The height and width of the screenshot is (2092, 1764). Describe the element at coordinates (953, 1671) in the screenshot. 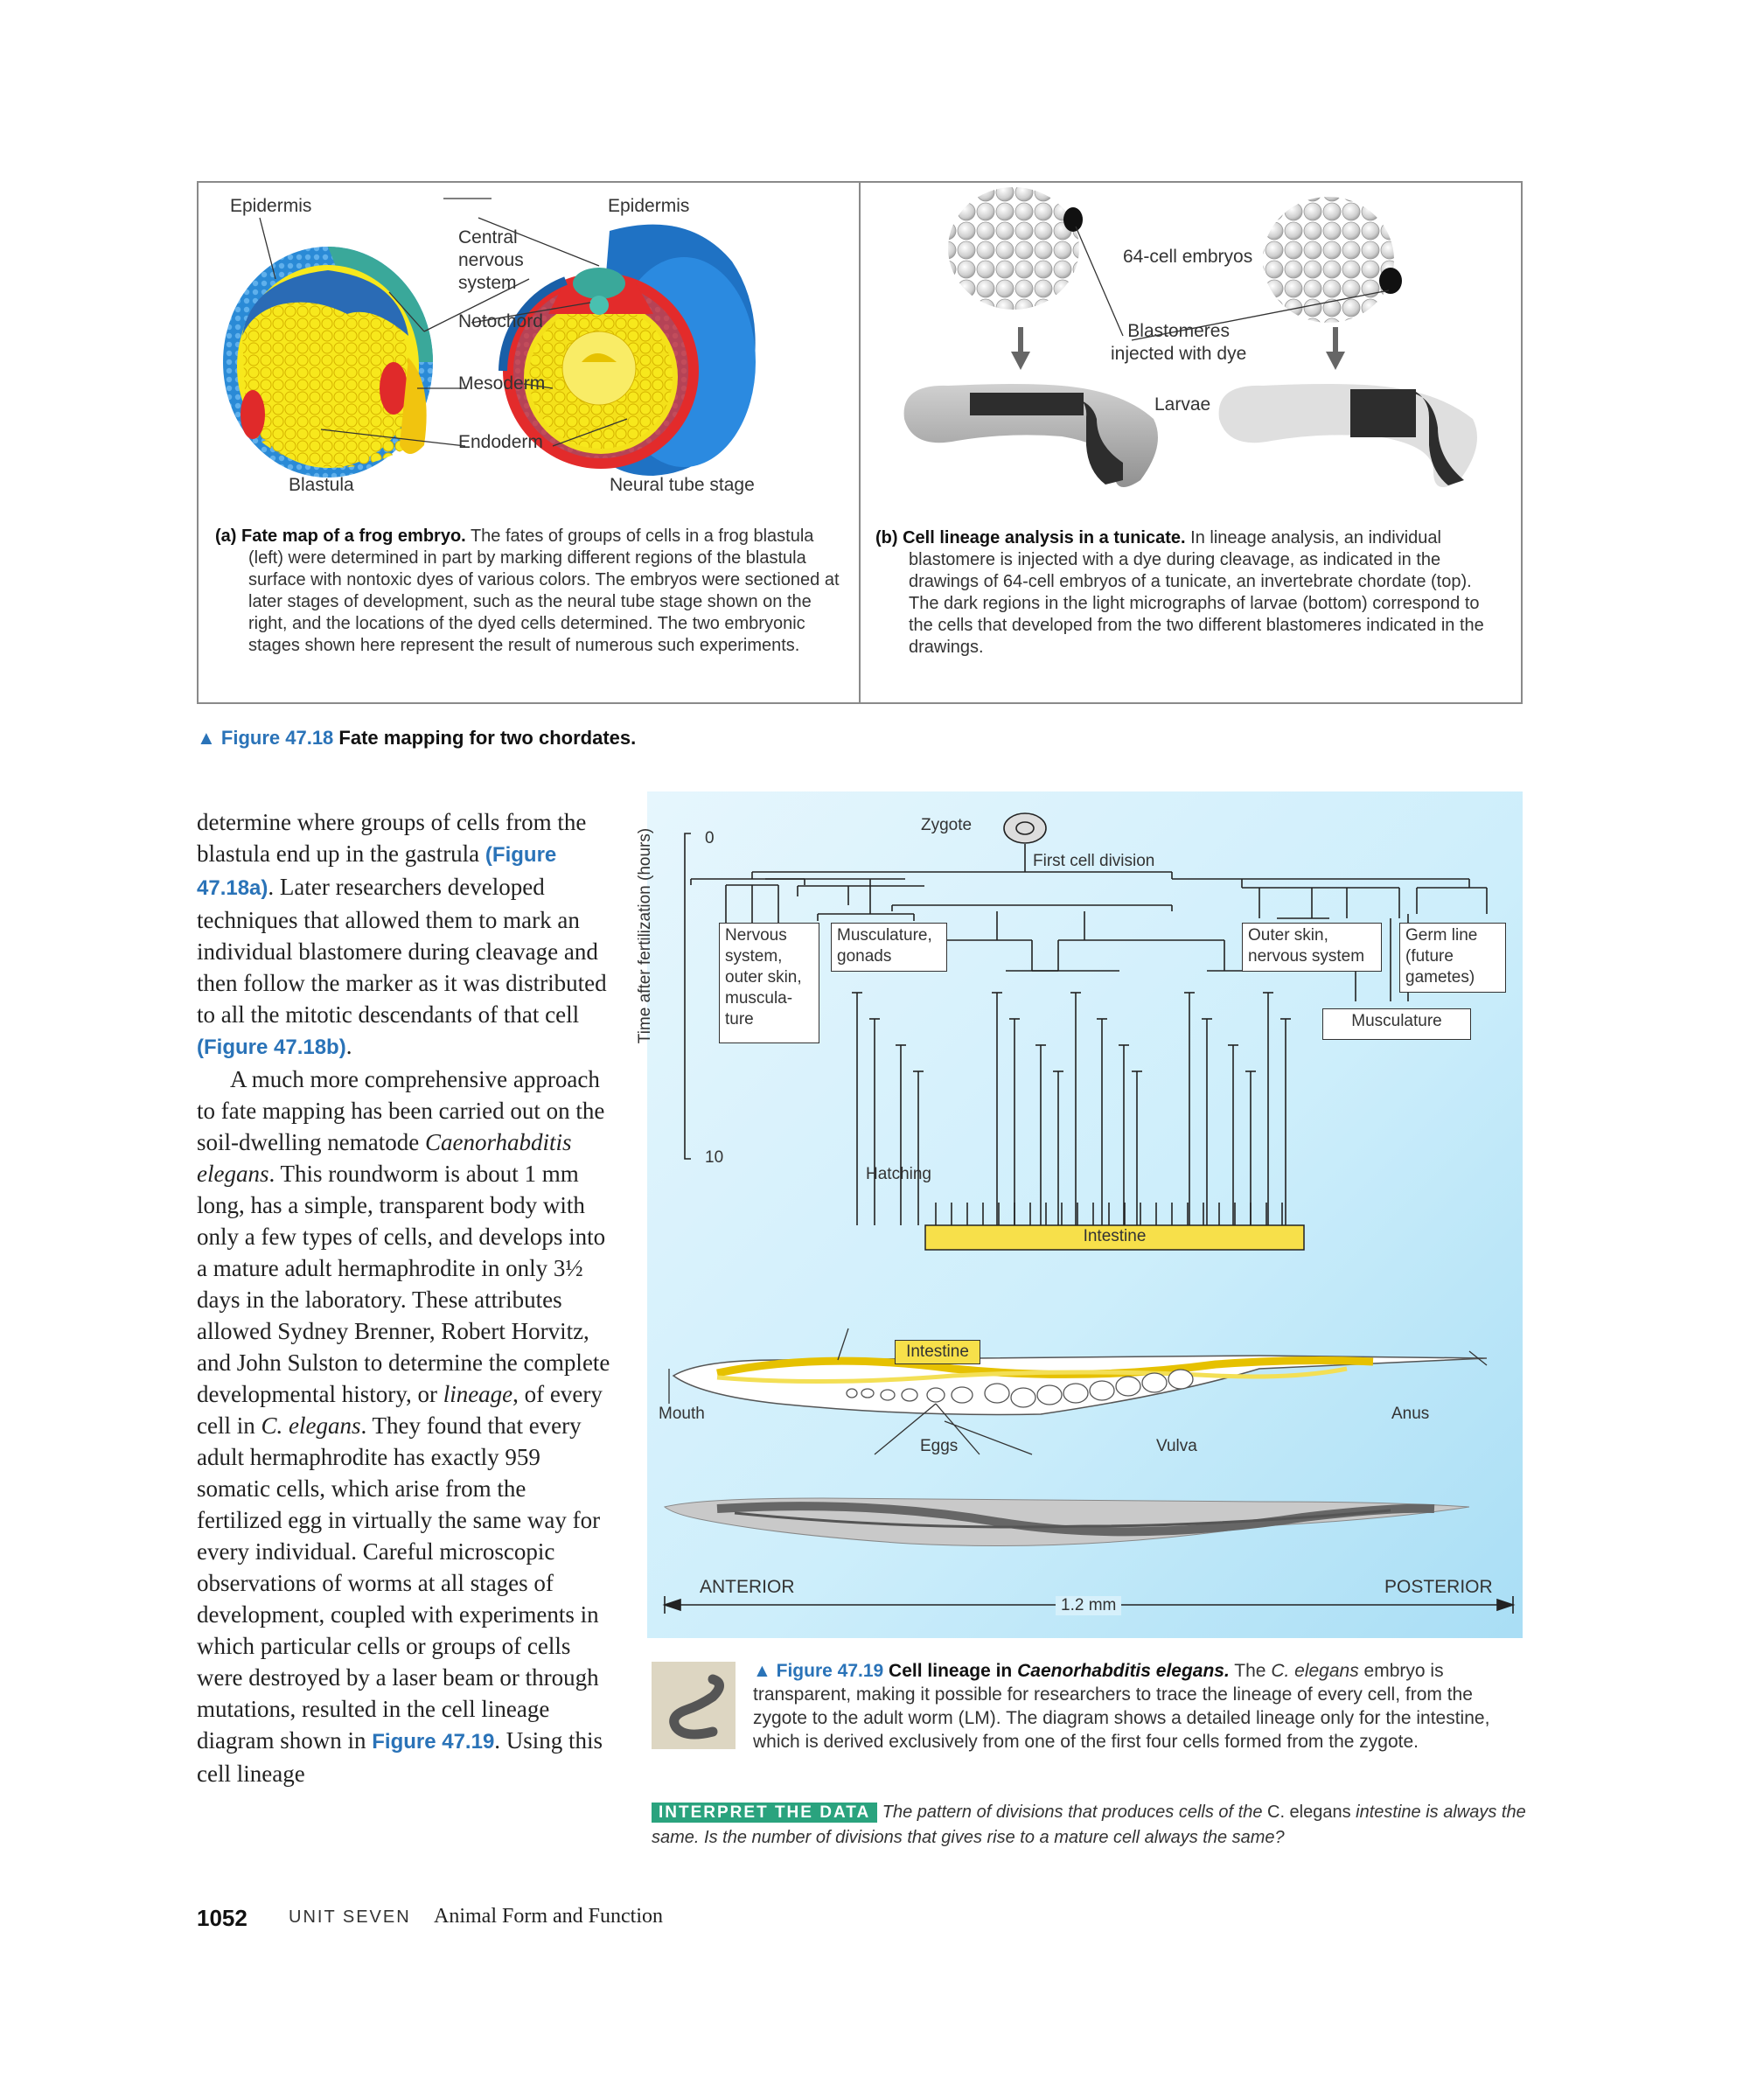

I see `caption-title: Cell lineage in` at that location.